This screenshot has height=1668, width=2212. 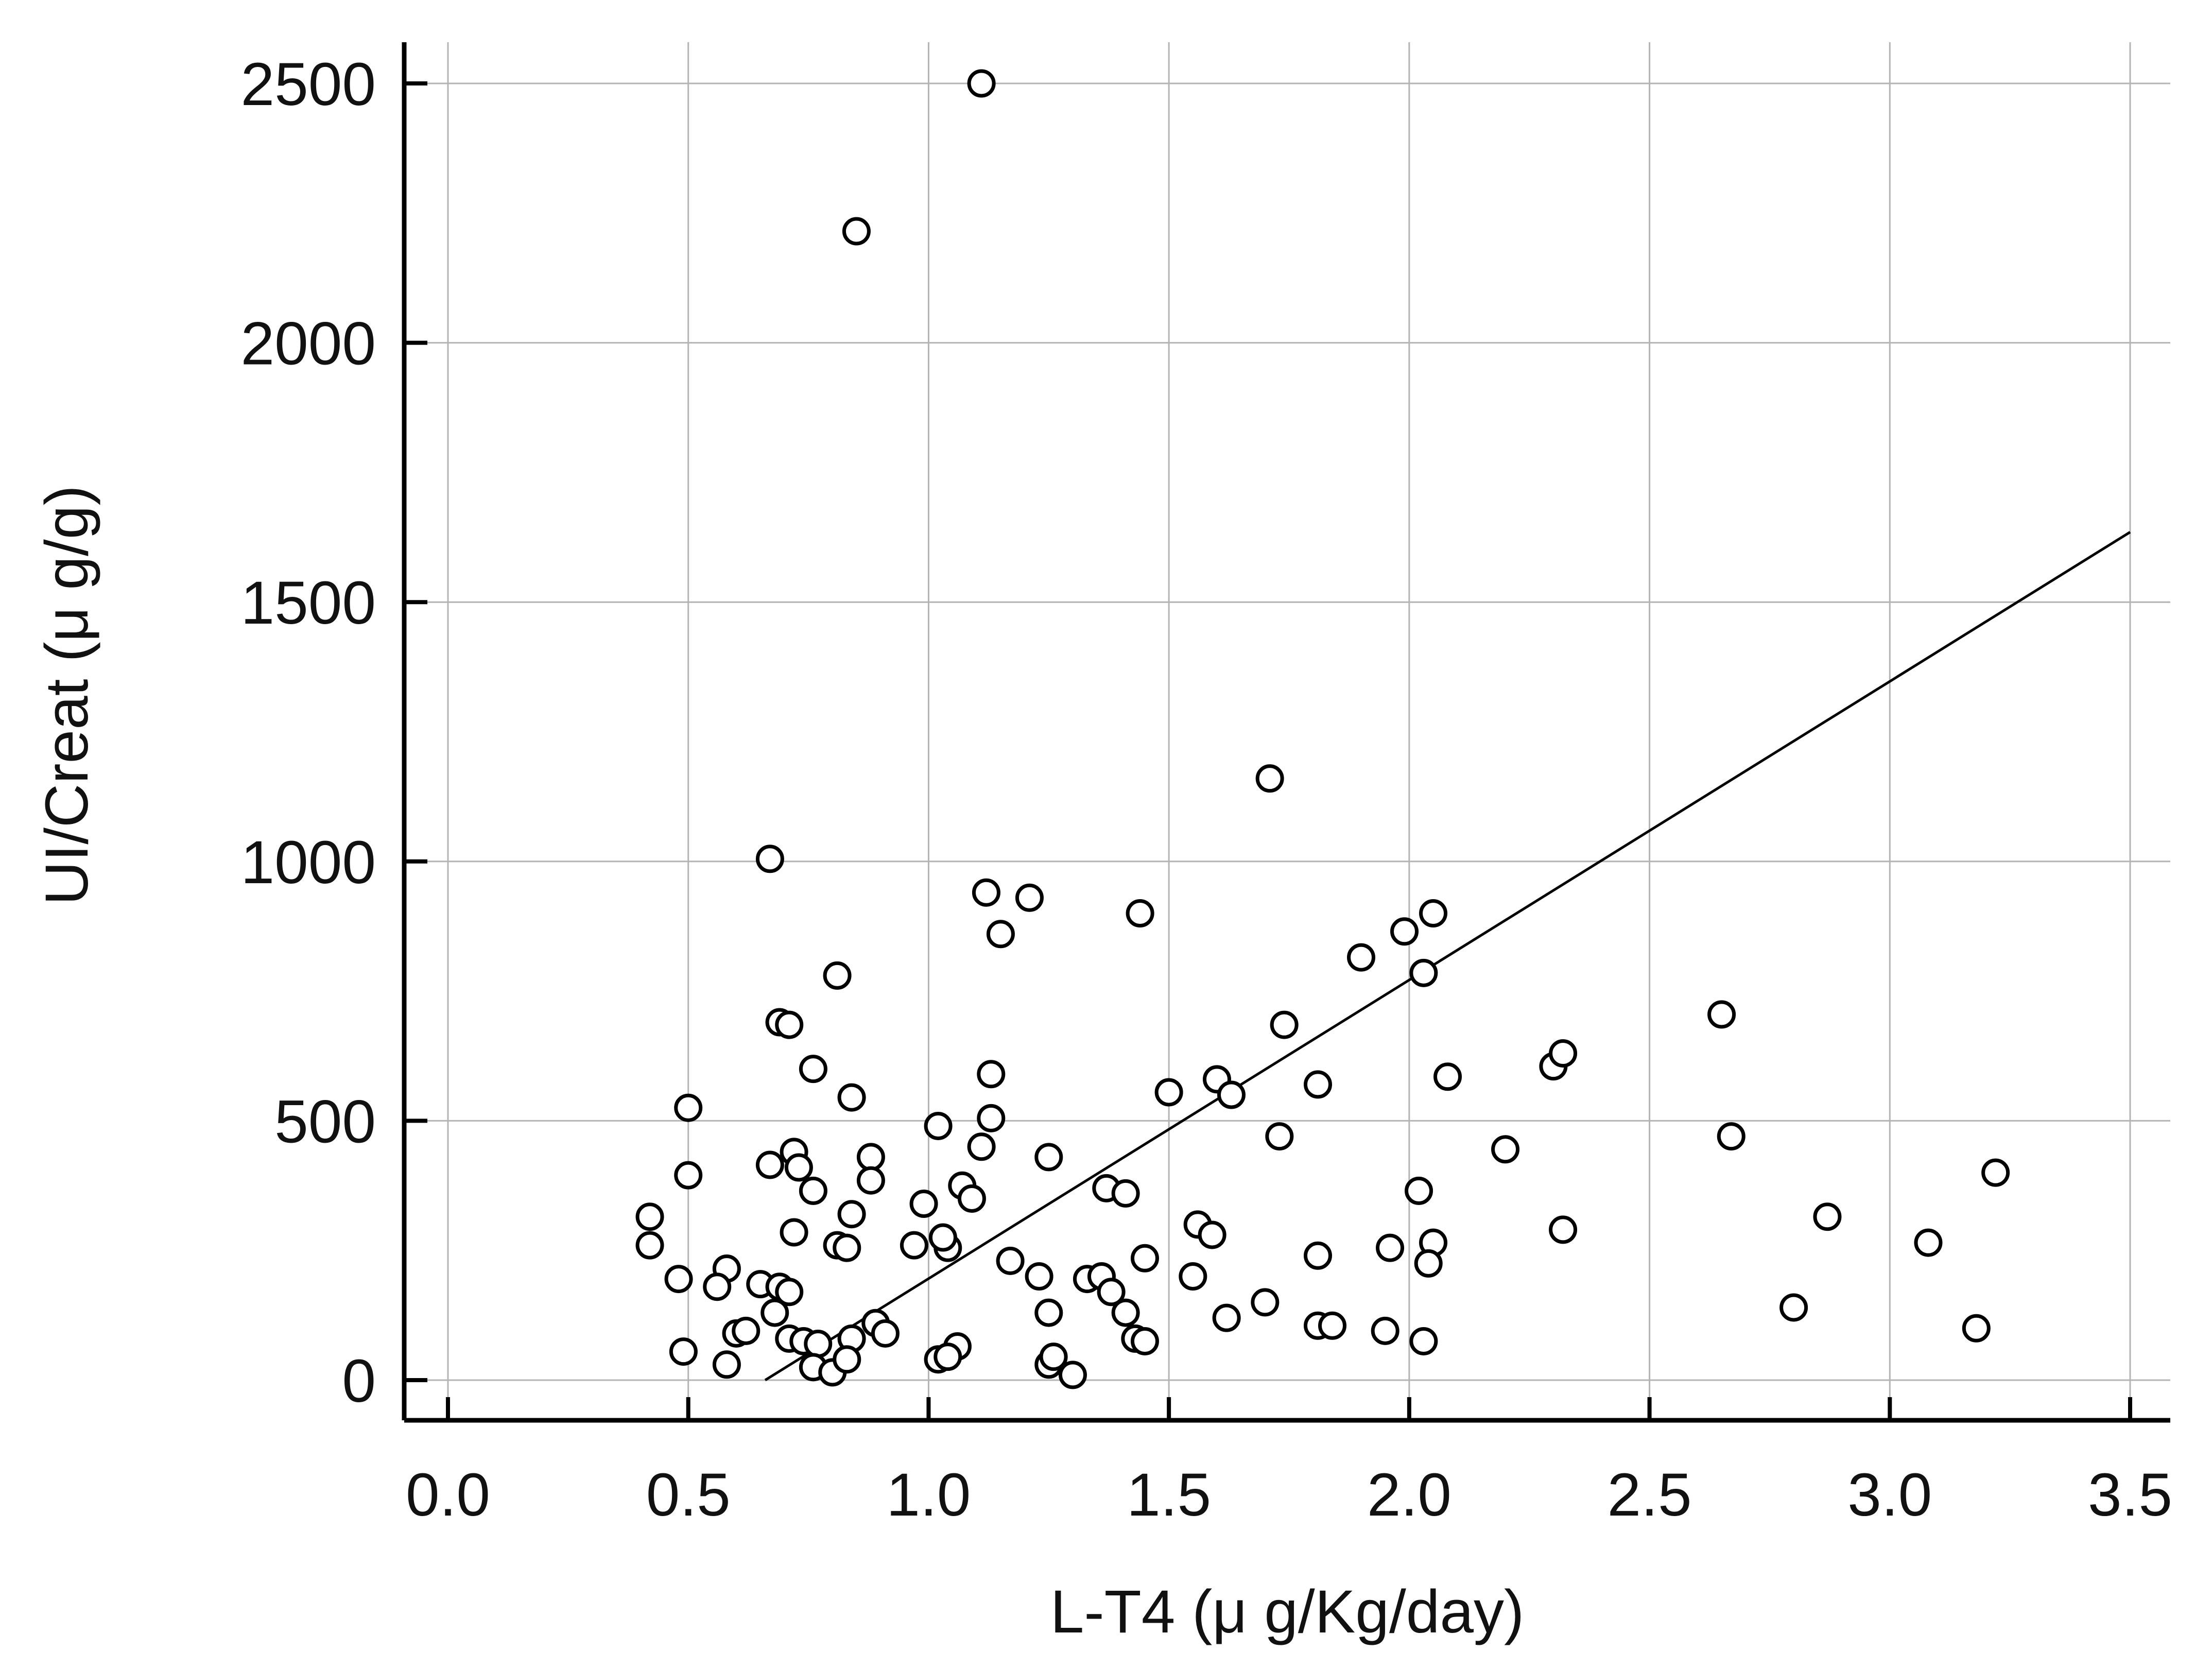 I want to click on x-tick-label: 0.5, so click(x=688, y=1495).